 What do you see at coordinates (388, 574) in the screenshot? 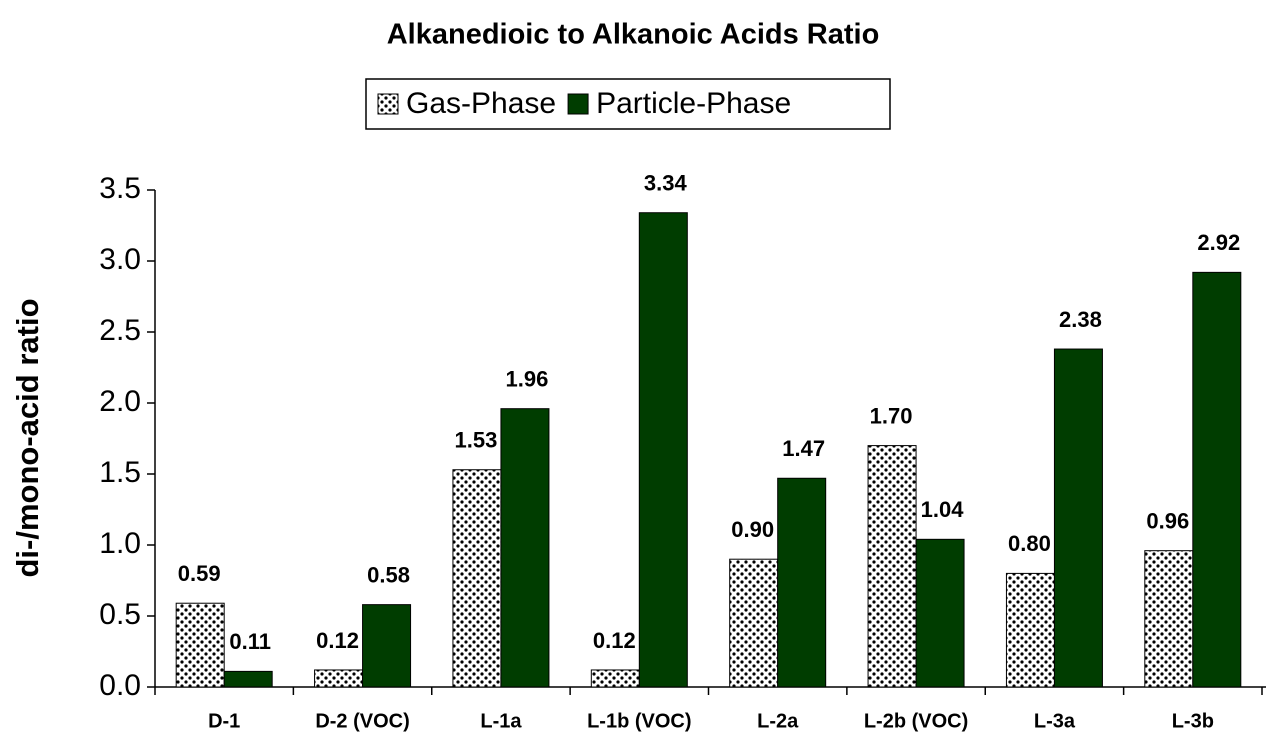
I see `value-label: 0.58` at bounding box center [388, 574].